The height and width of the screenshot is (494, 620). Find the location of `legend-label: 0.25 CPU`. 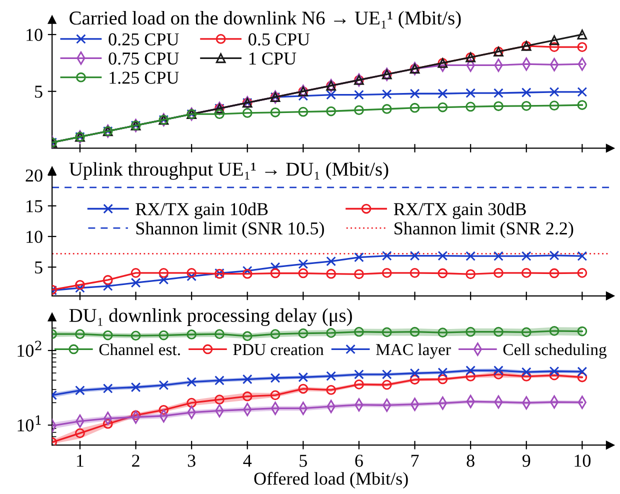

legend-label: 0.25 CPU is located at coordinates (143, 39).